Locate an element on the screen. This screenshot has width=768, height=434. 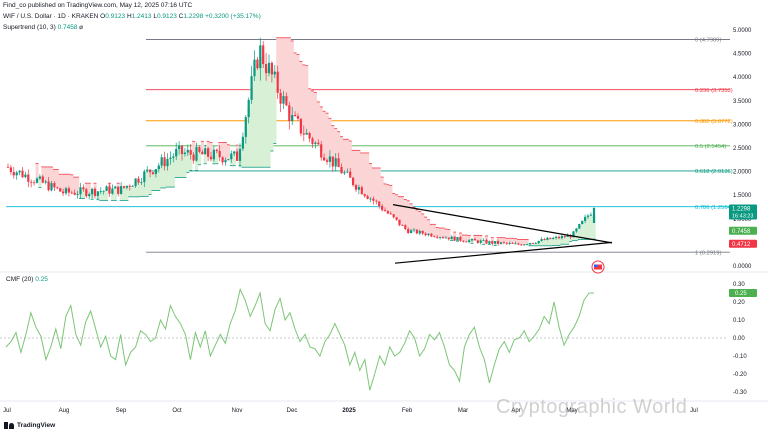
cmf-tick-label: 0.20 is located at coordinates (739, 303).